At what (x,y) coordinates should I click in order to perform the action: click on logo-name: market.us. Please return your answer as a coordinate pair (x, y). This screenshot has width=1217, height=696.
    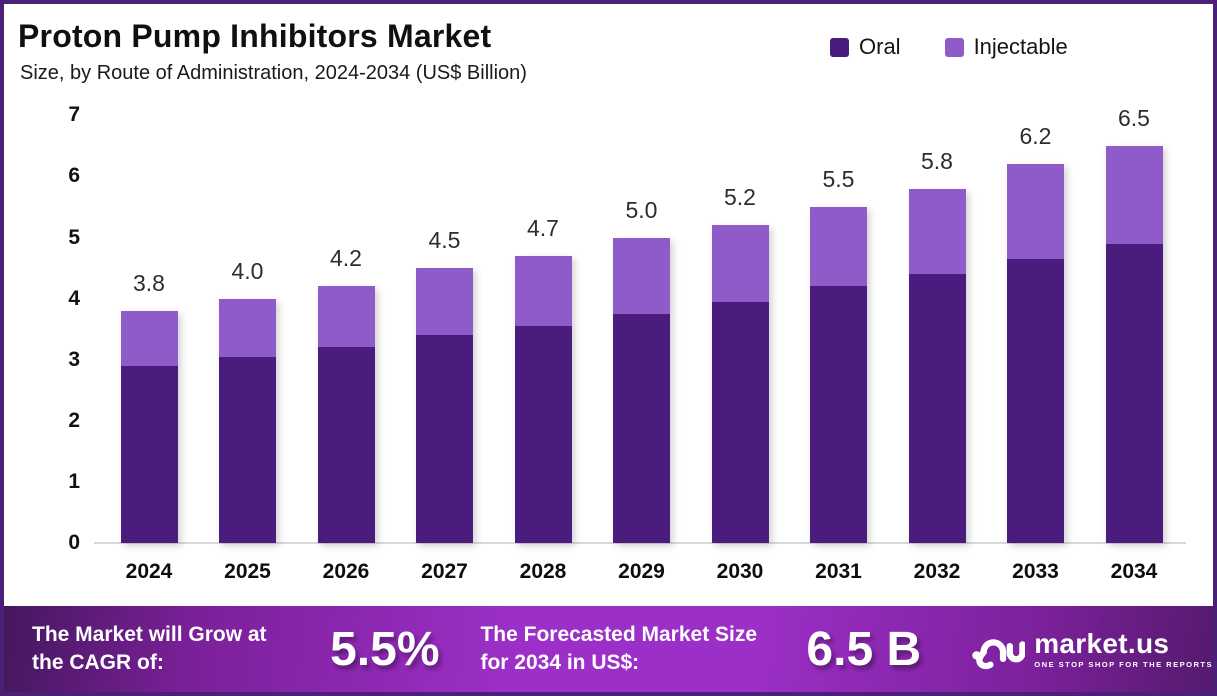
    Looking at the image, I should click on (1102, 643).